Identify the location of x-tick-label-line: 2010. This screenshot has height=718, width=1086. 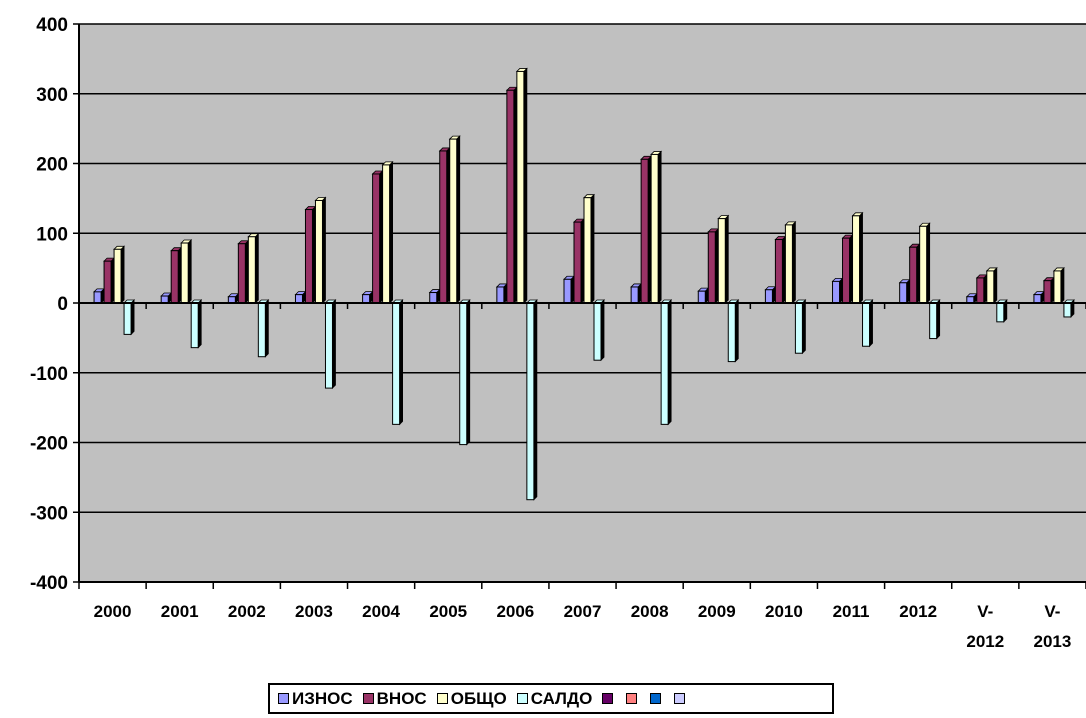
(784, 611).